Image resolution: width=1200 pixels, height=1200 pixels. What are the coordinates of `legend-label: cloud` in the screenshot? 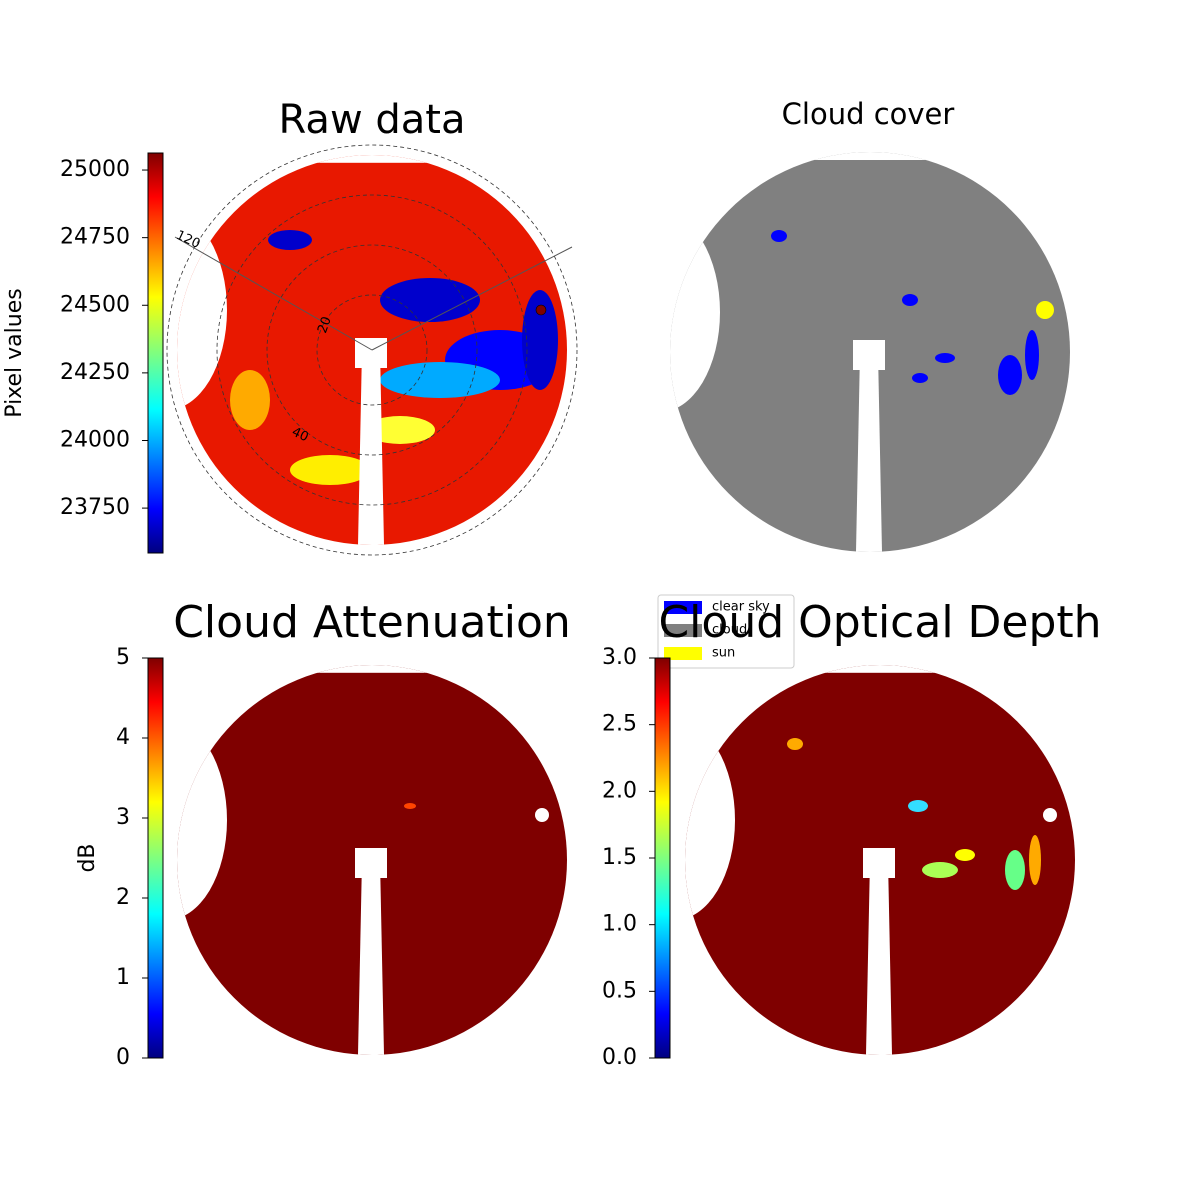 It's located at (729, 630).